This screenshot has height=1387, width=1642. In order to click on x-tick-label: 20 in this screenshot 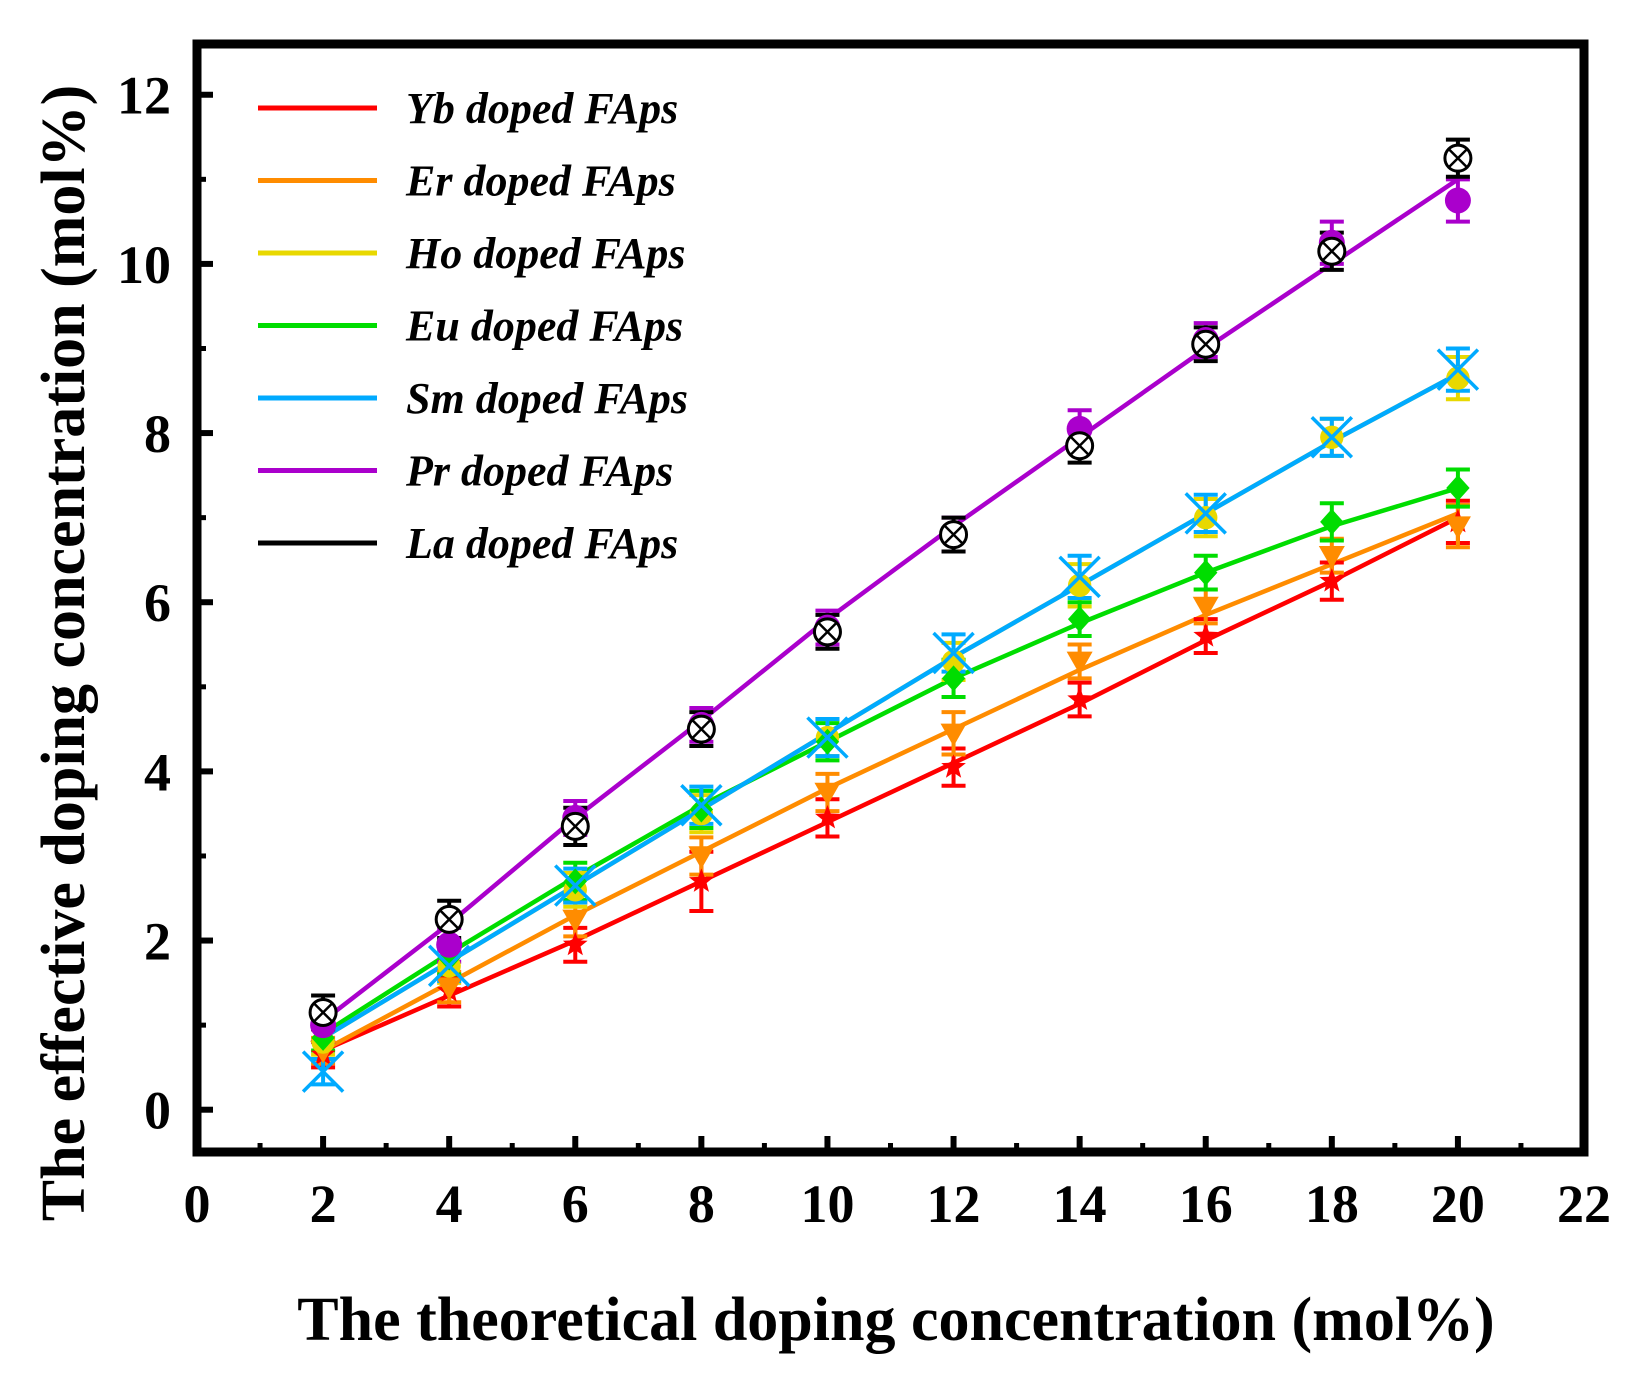, I will do `click(1458, 1204)`.